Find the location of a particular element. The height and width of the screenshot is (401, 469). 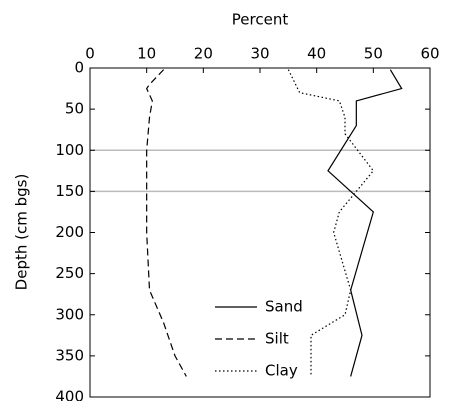

x-tick-label: 50 is located at coordinates (373, 54).